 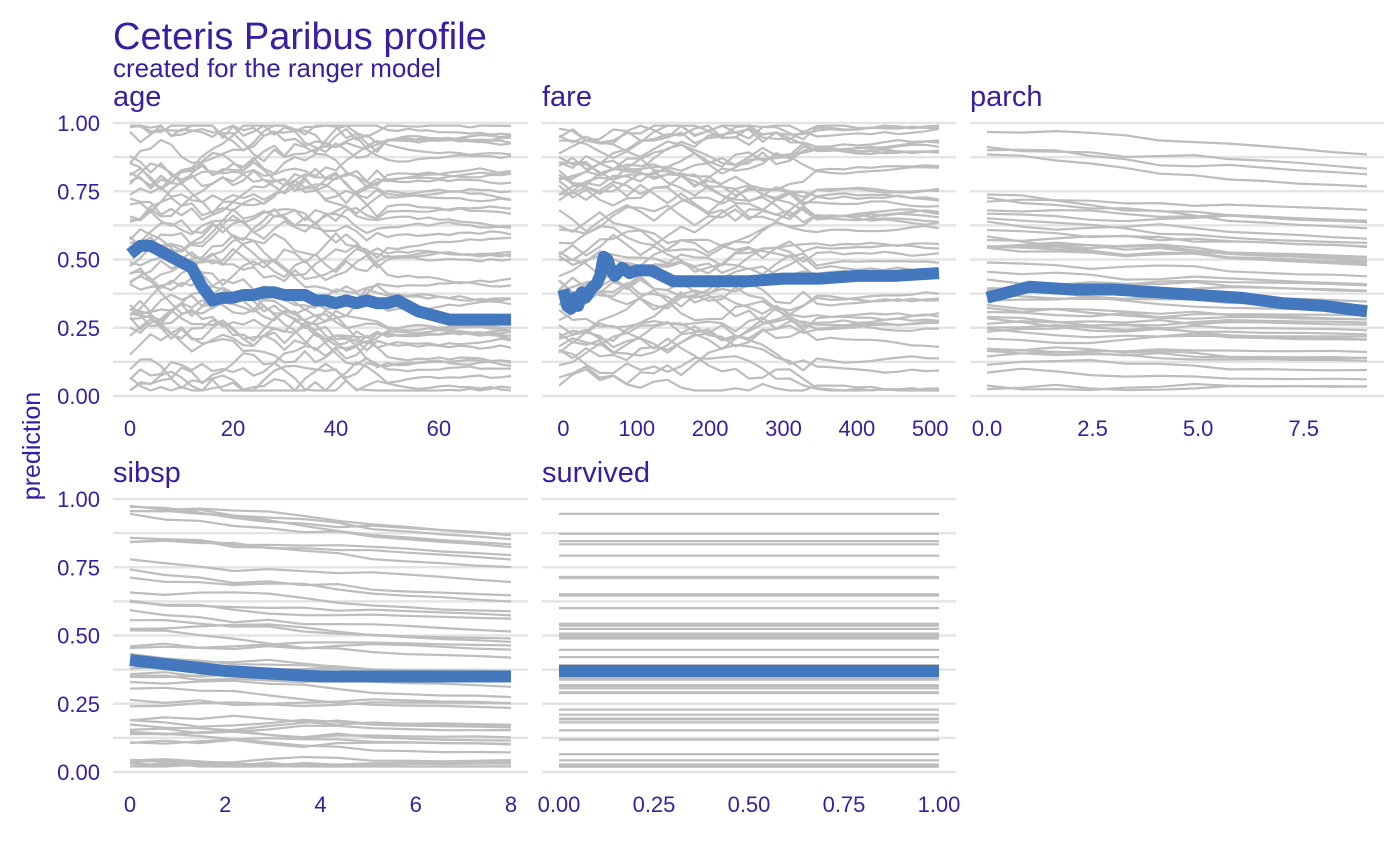 What do you see at coordinates (710, 428) in the screenshot?
I see `x-tick-label: 200` at bounding box center [710, 428].